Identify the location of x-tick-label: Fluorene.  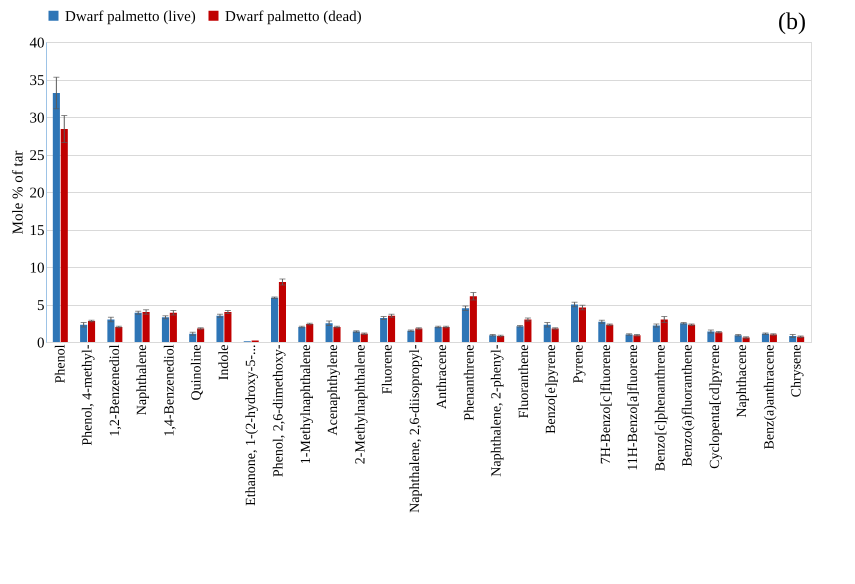
(388, 369).